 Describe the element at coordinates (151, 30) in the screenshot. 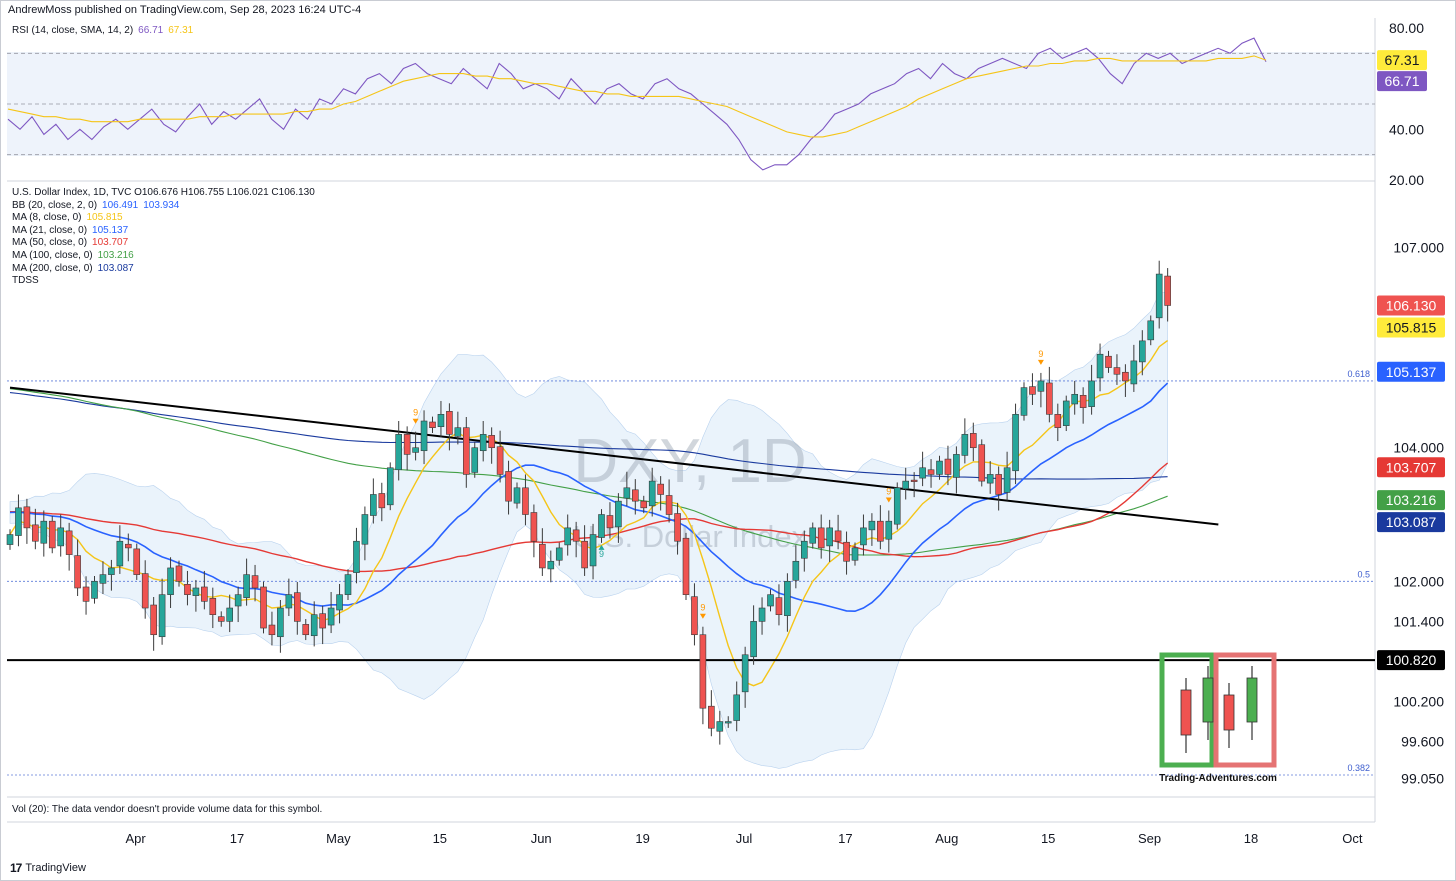

I see `rsi-legend-value: 66.71` at that location.